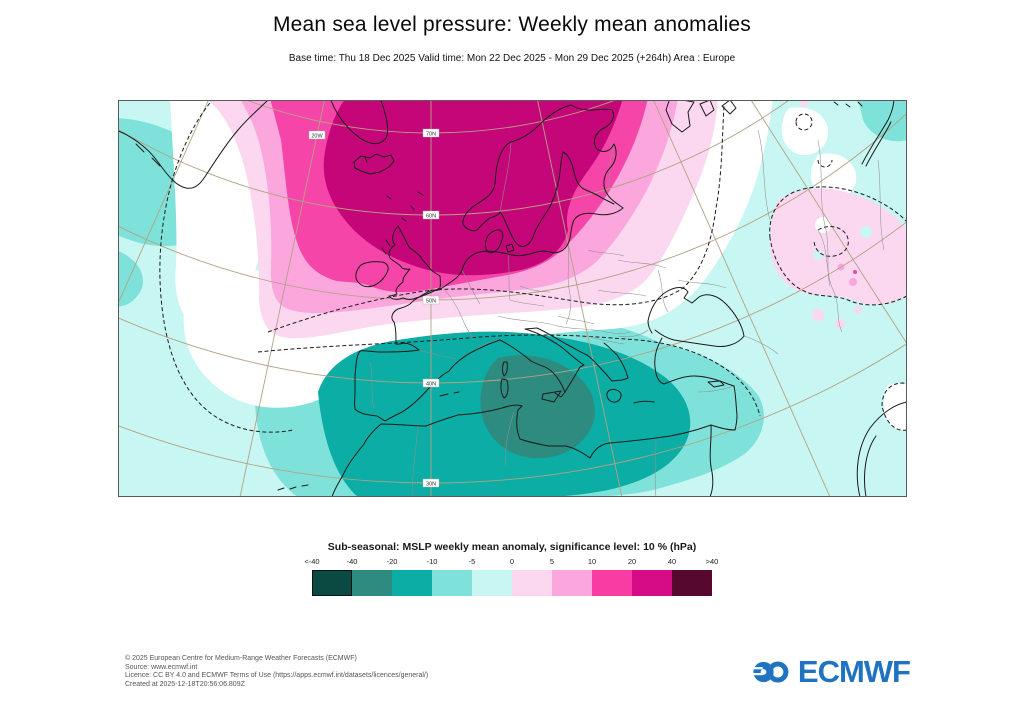 The image size is (1024, 720). What do you see at coordinates (352, 561) in the screenshot?
I see `legend-tick: -40` at bounding box center [352, 561].